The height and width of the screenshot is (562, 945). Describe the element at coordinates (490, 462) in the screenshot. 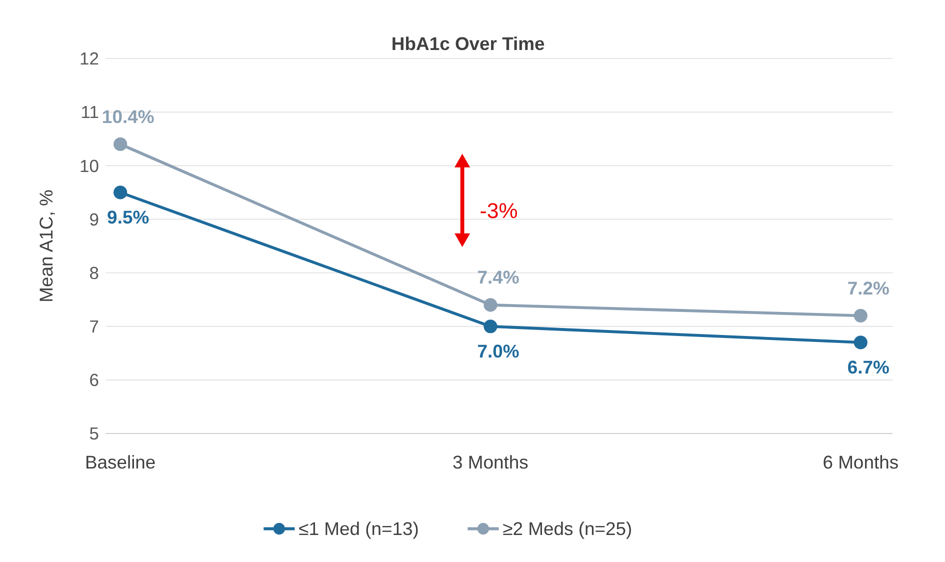

I see `x-tick-label: 3 Months` at that location.